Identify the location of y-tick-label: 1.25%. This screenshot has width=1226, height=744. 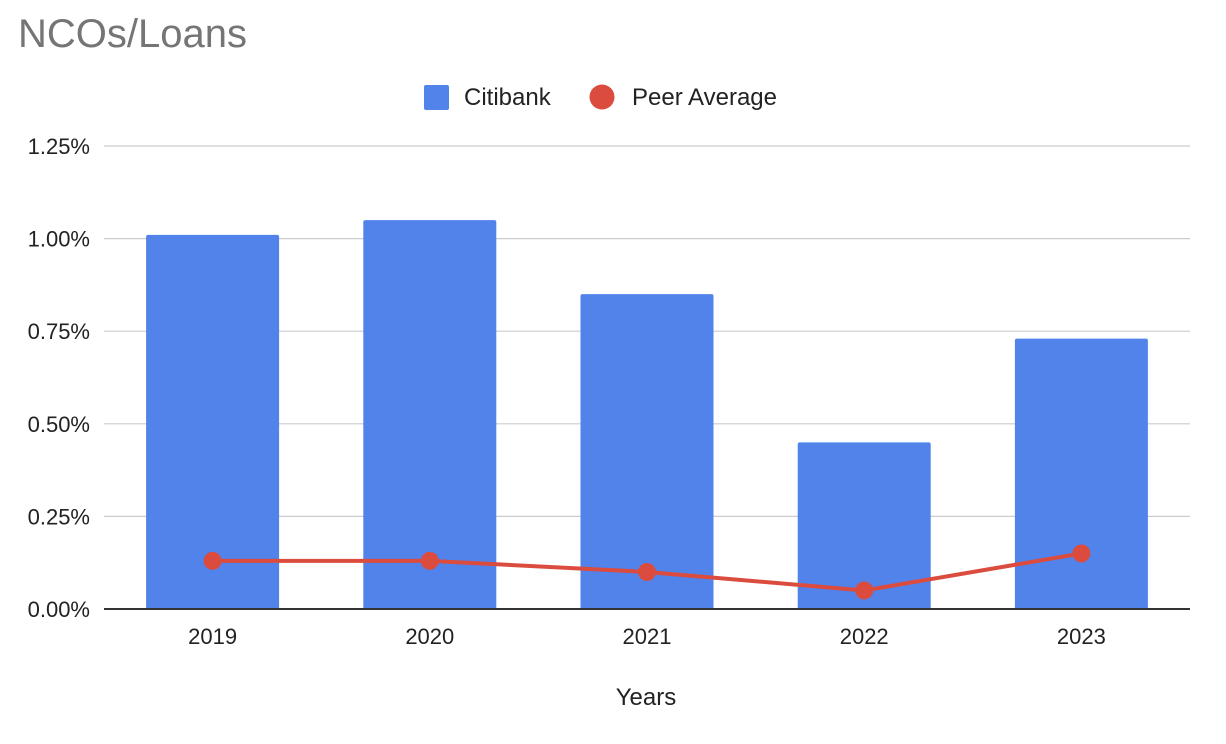
(59, 146).